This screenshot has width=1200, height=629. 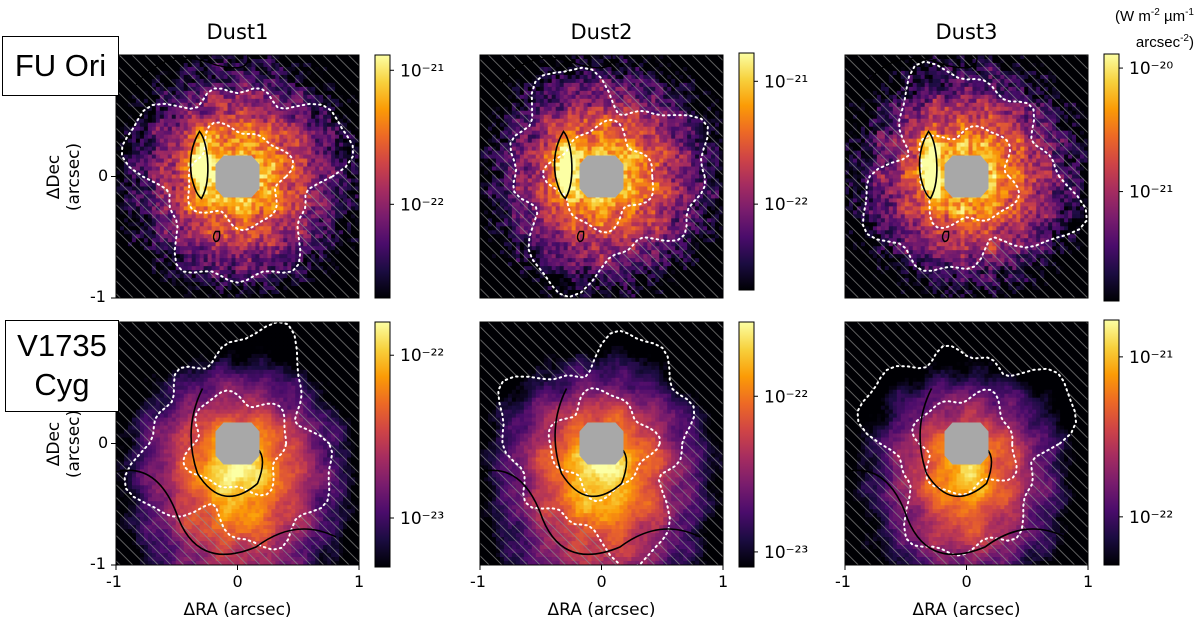 I want to click on row-label-v1735-line2: Cyg, so click(x=61, y=385).